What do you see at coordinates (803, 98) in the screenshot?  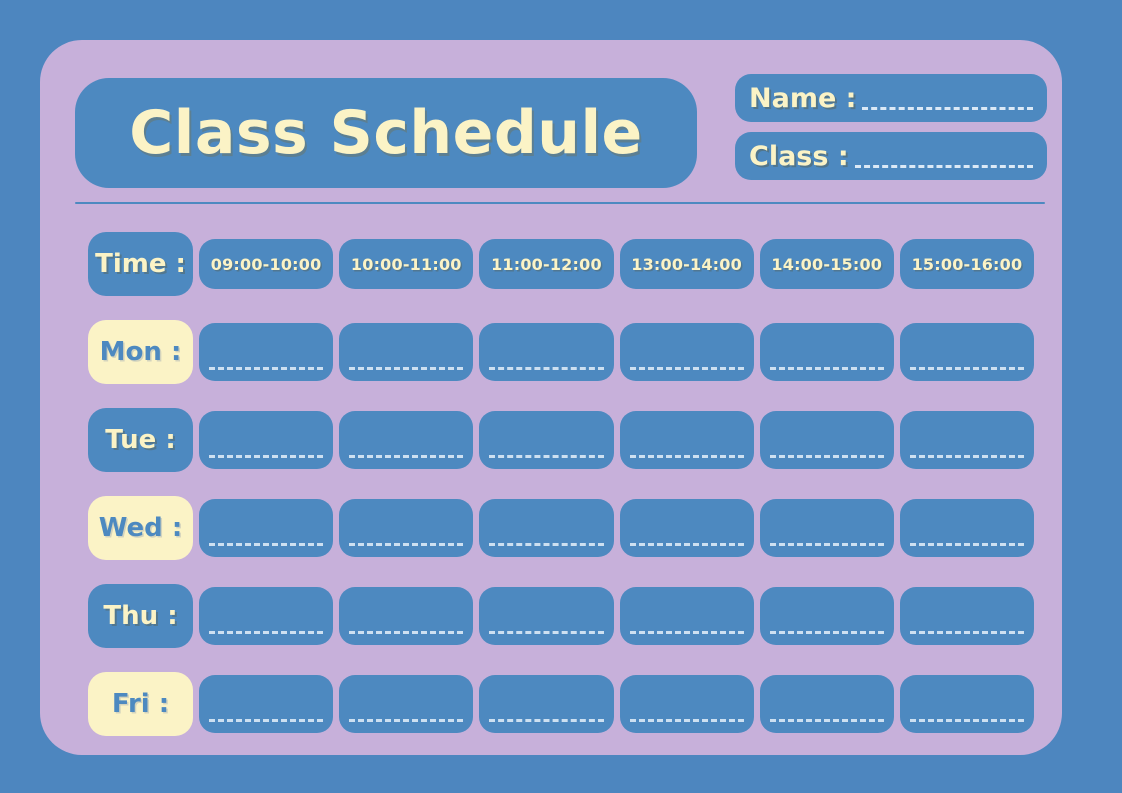 I see `name-label: Name :` at bounding box center [803, 98].